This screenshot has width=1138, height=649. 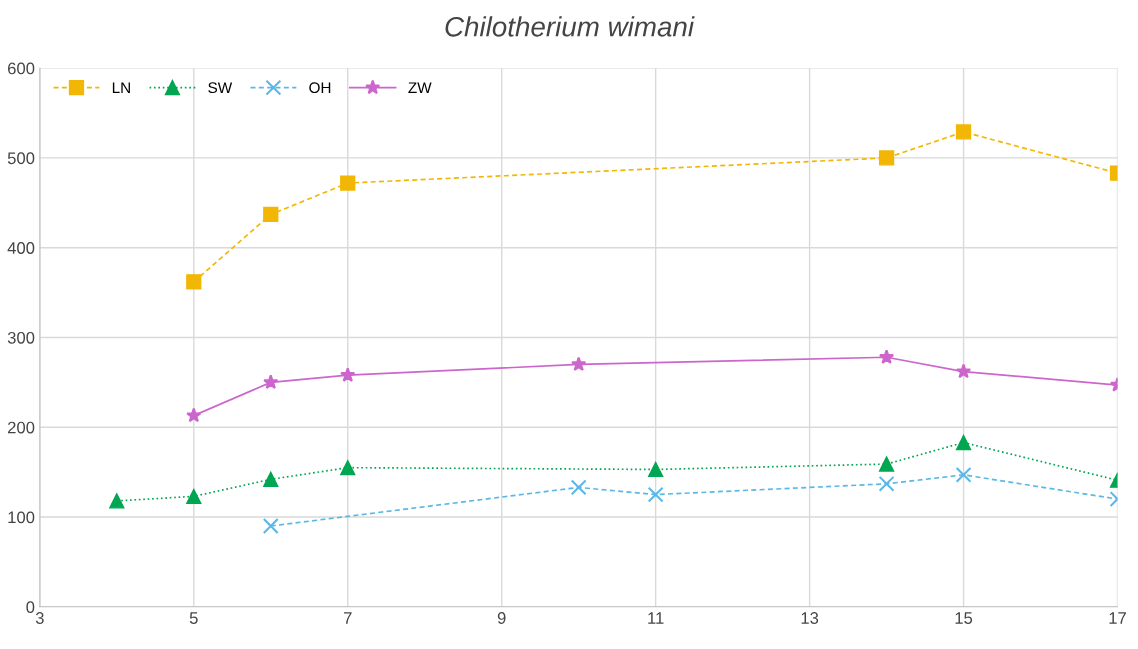 What do you see at coordinates (21, 337) in the screenshot?
I see `y-tick-label: 300` at bounding box center [21, 337].